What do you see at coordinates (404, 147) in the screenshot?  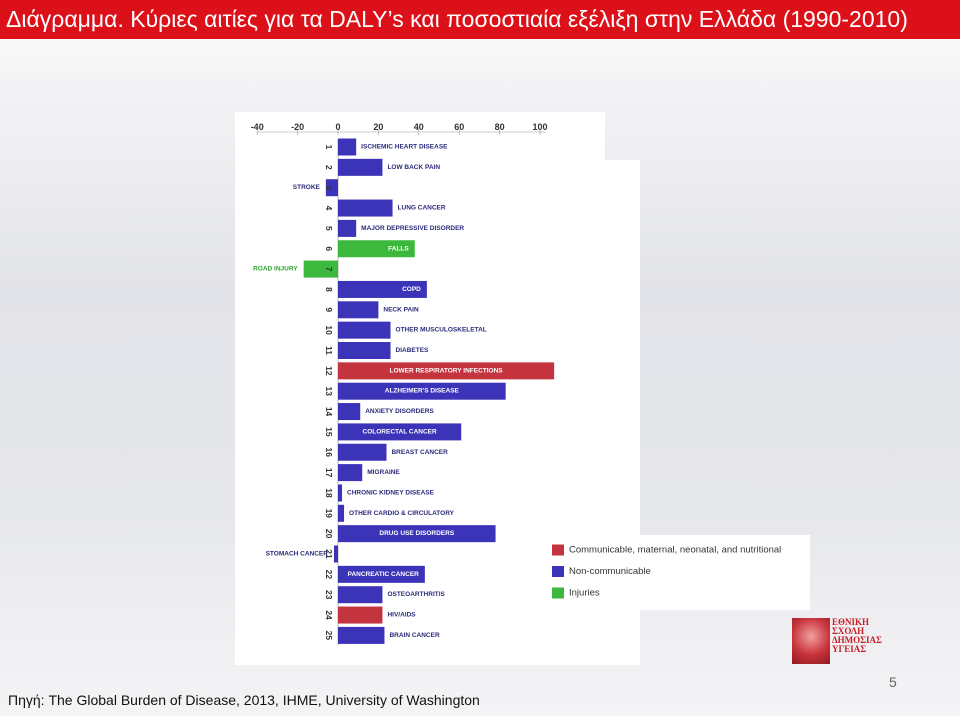 I see `category-label: ISCHEMIC HEART DISEASE` at bounding box center [404, 147].